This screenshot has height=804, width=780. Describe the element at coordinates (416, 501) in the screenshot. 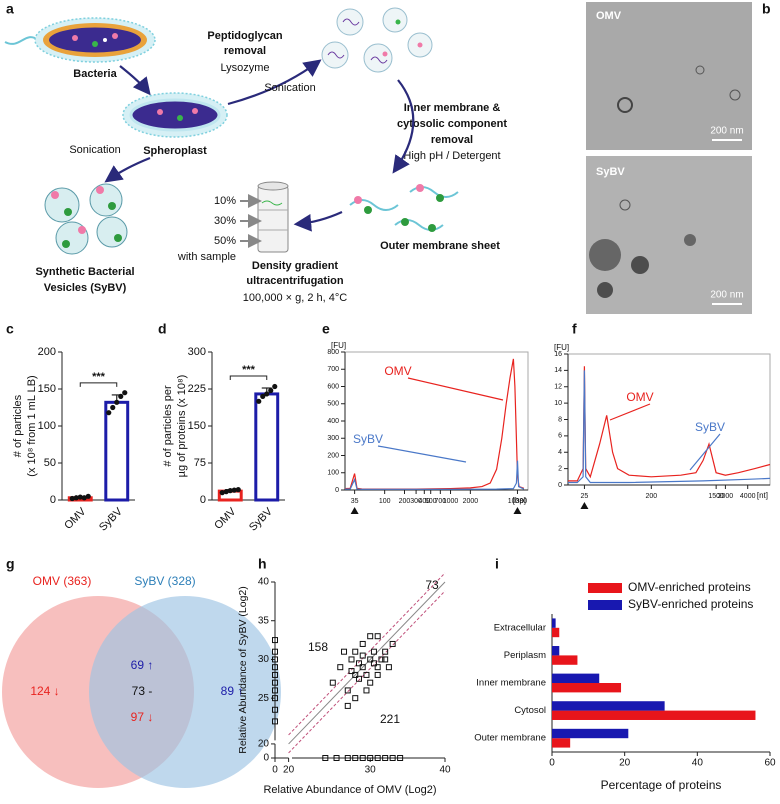

I see `x-tick-label: 300` at that location.